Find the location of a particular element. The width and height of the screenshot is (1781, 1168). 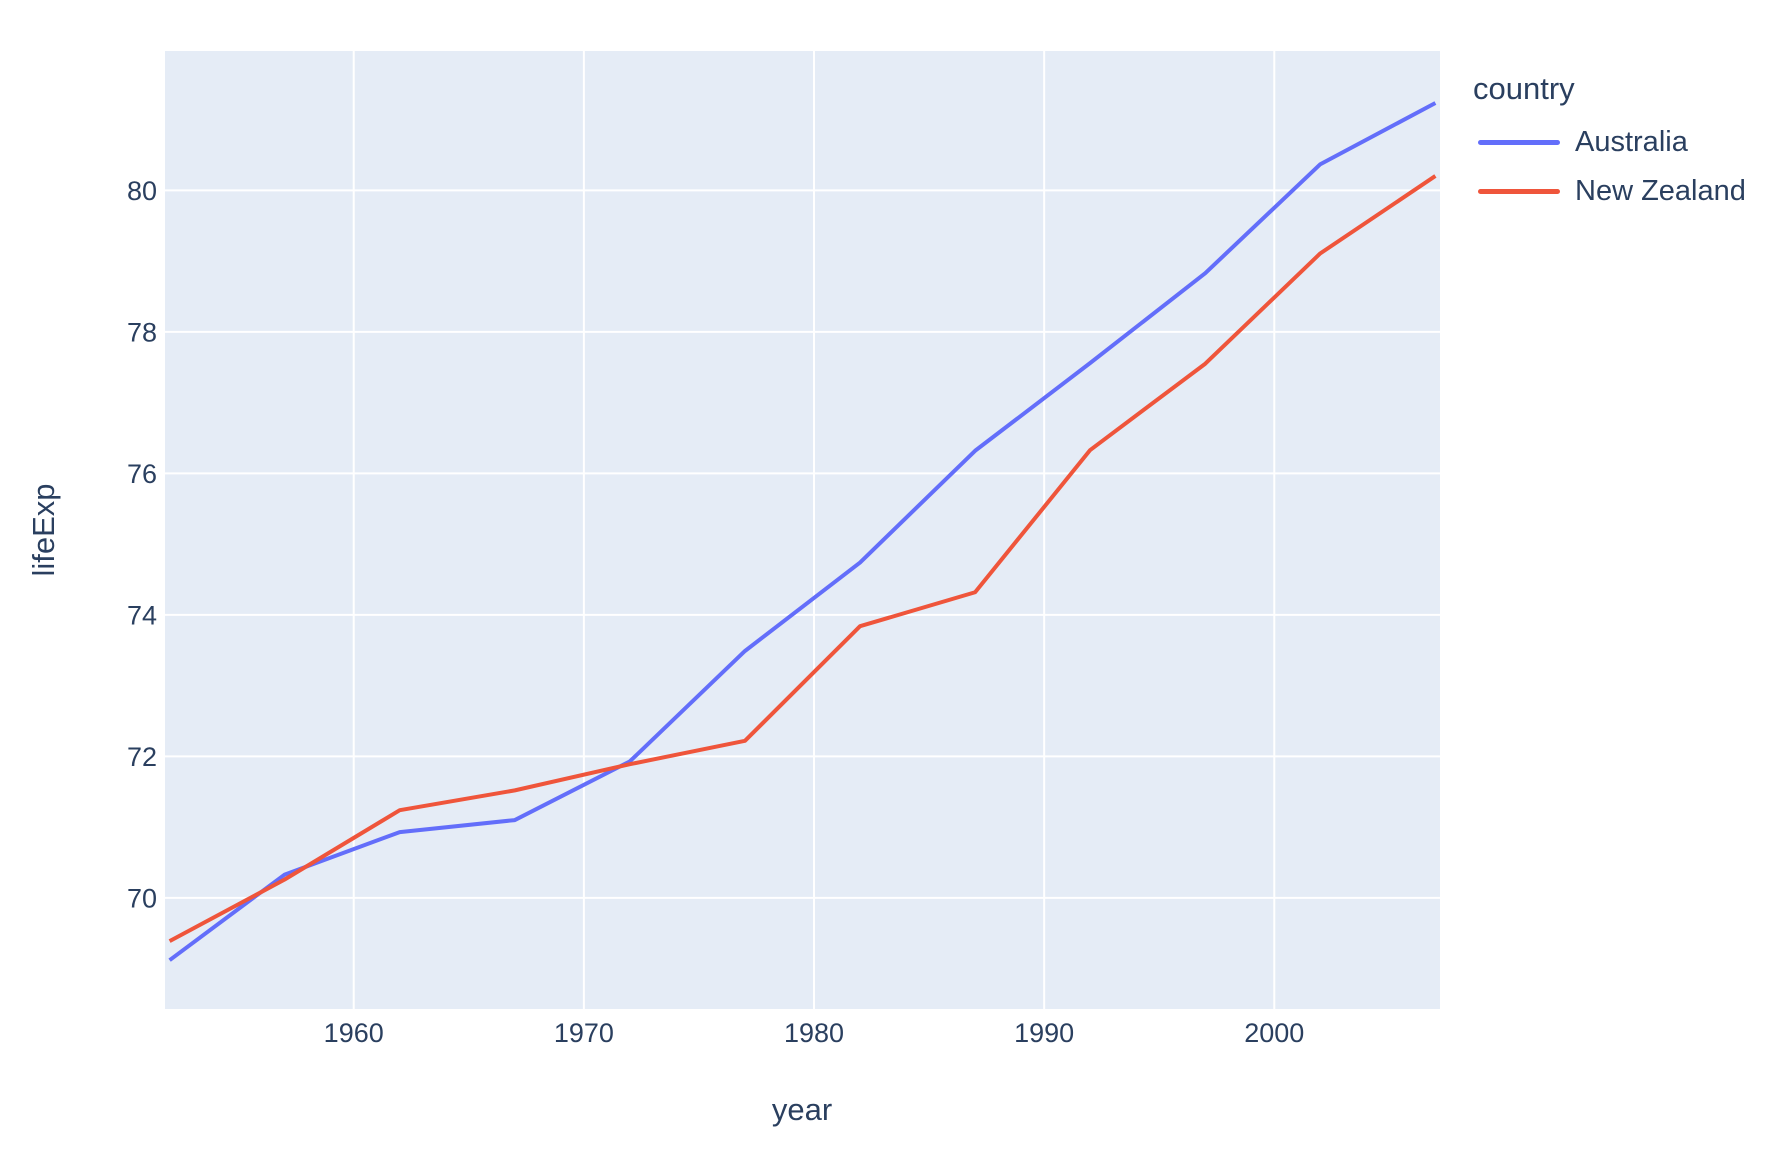

legend-item-label: Australia is located at coordinates (1631, 141).